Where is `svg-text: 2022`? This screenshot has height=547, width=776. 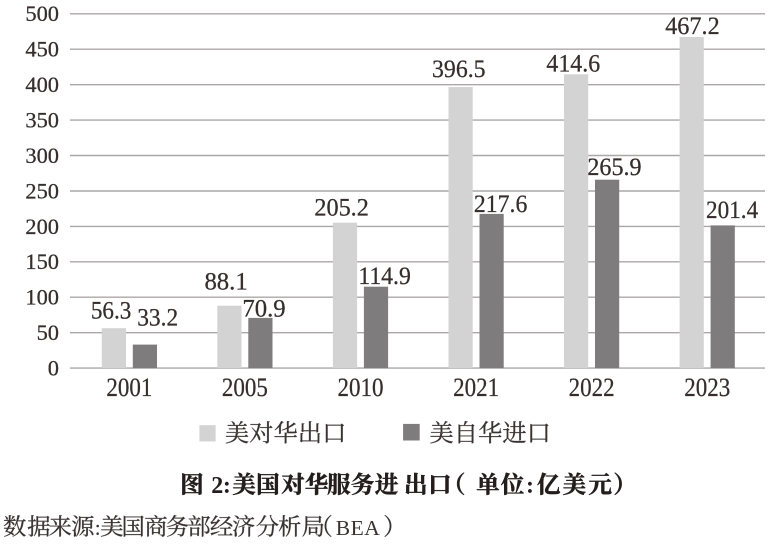 svg-text: 2022 is located at coordinates (592, 387).